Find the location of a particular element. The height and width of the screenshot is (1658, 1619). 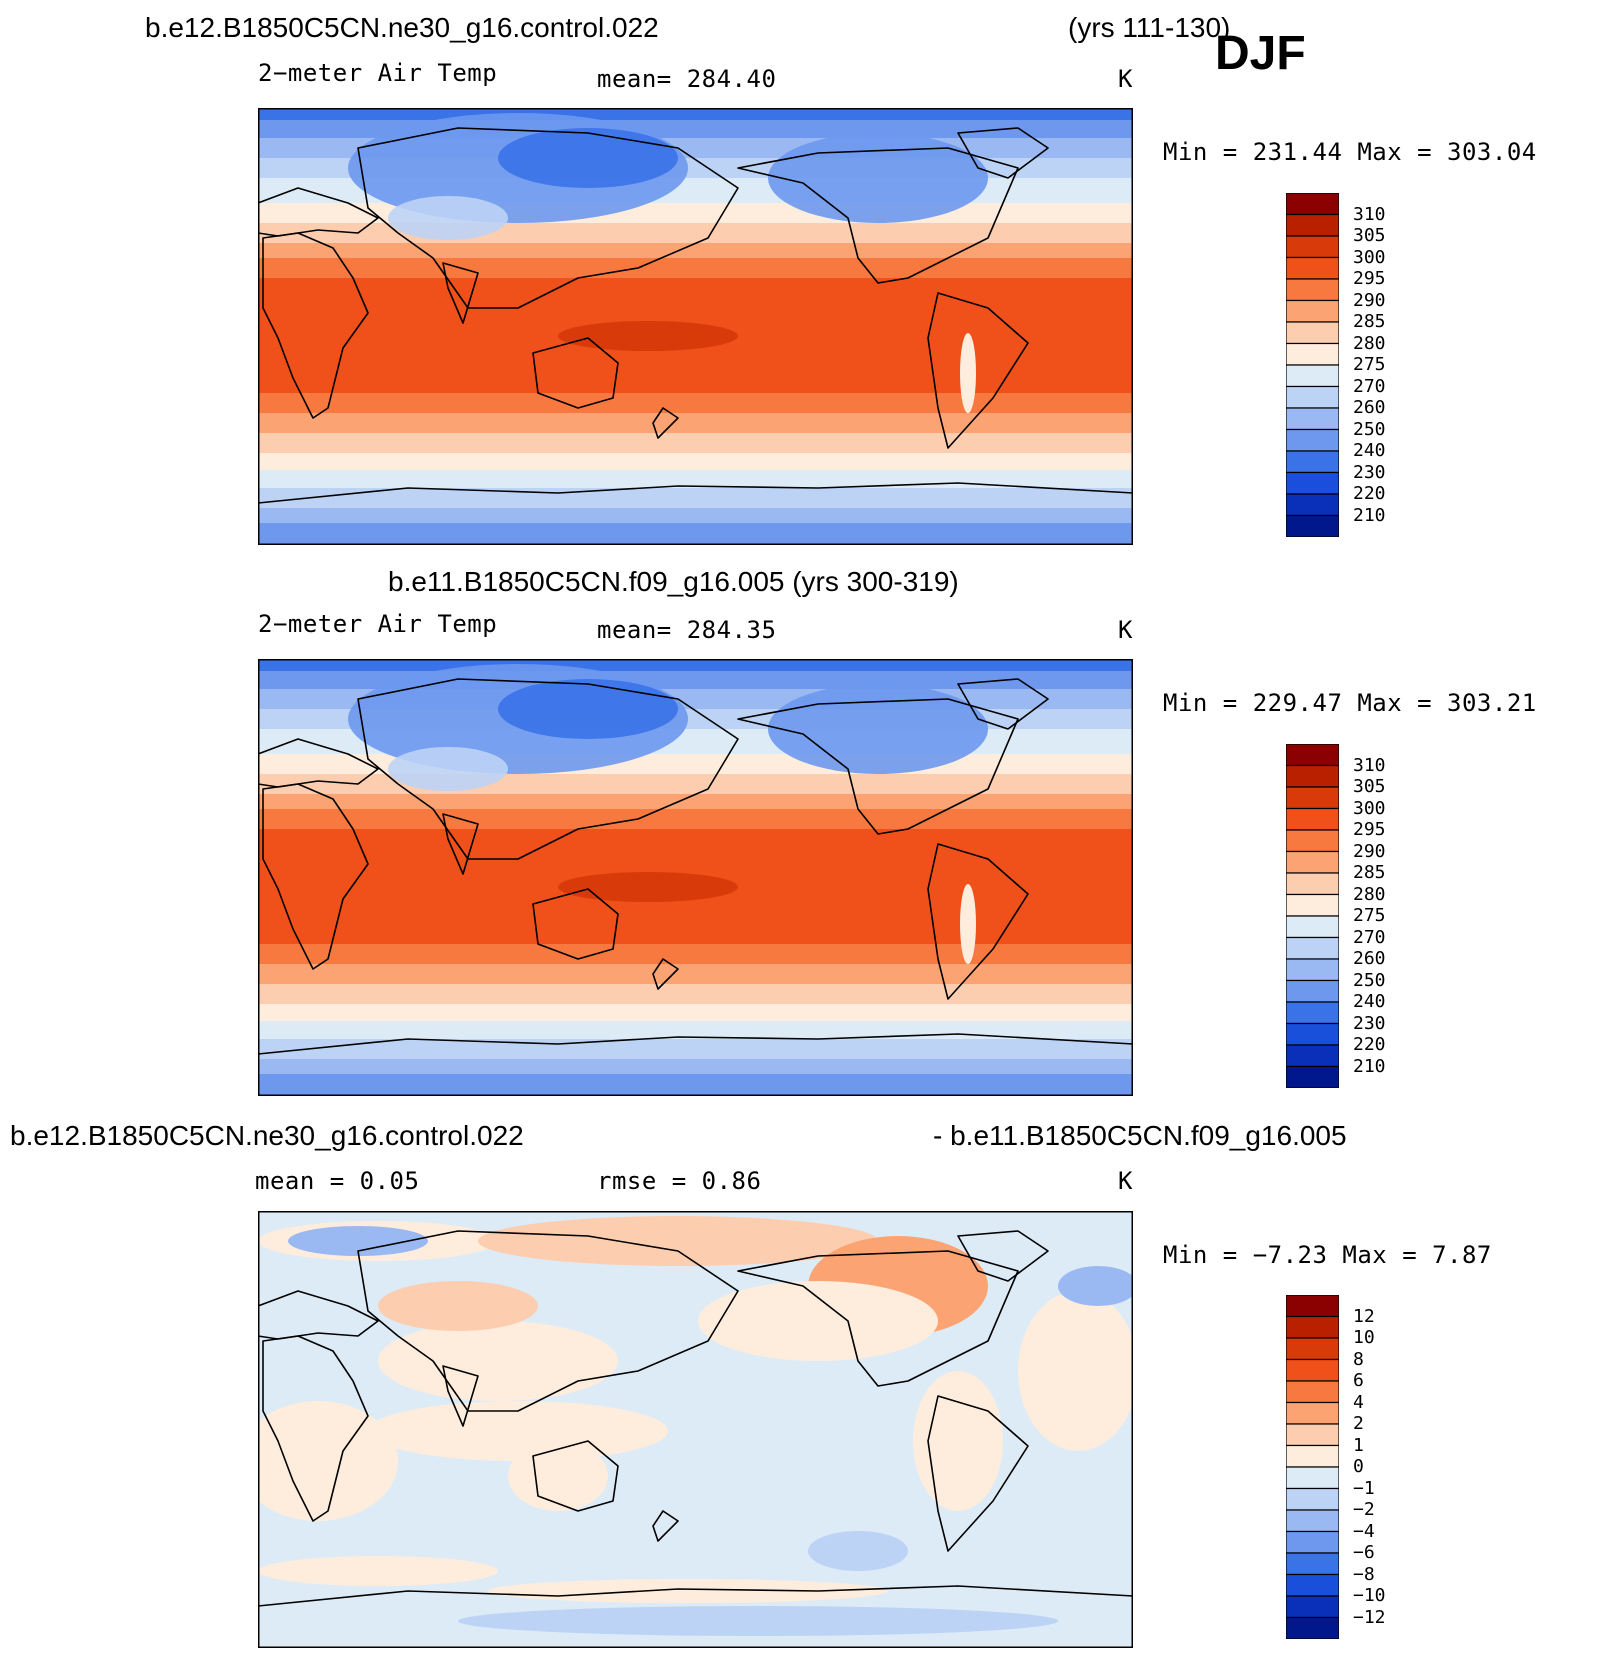

panel2-minmax: Min = 229.47 Max = 303.21 is located at coordinates (1350, 703).